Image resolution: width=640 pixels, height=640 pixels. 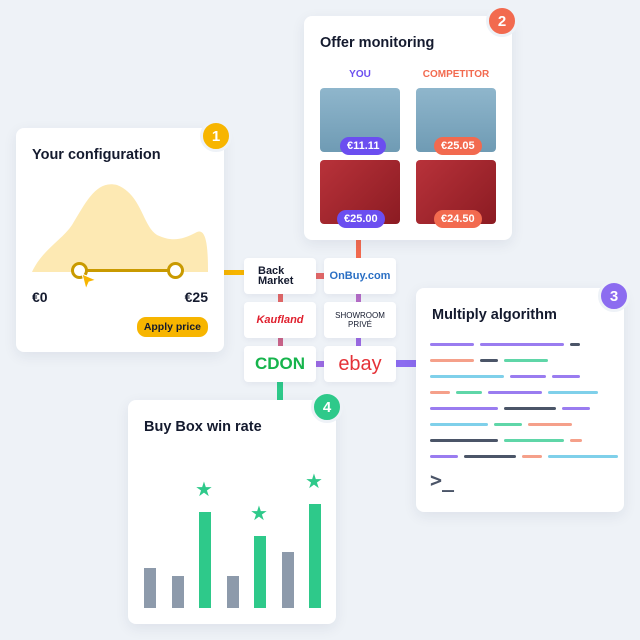 What do you see at coordinates (360, 320) in the screenshot?
I see `logo-showroom-prive: SHOWROOM PRIVÉ` at bounding box center [360, 320].